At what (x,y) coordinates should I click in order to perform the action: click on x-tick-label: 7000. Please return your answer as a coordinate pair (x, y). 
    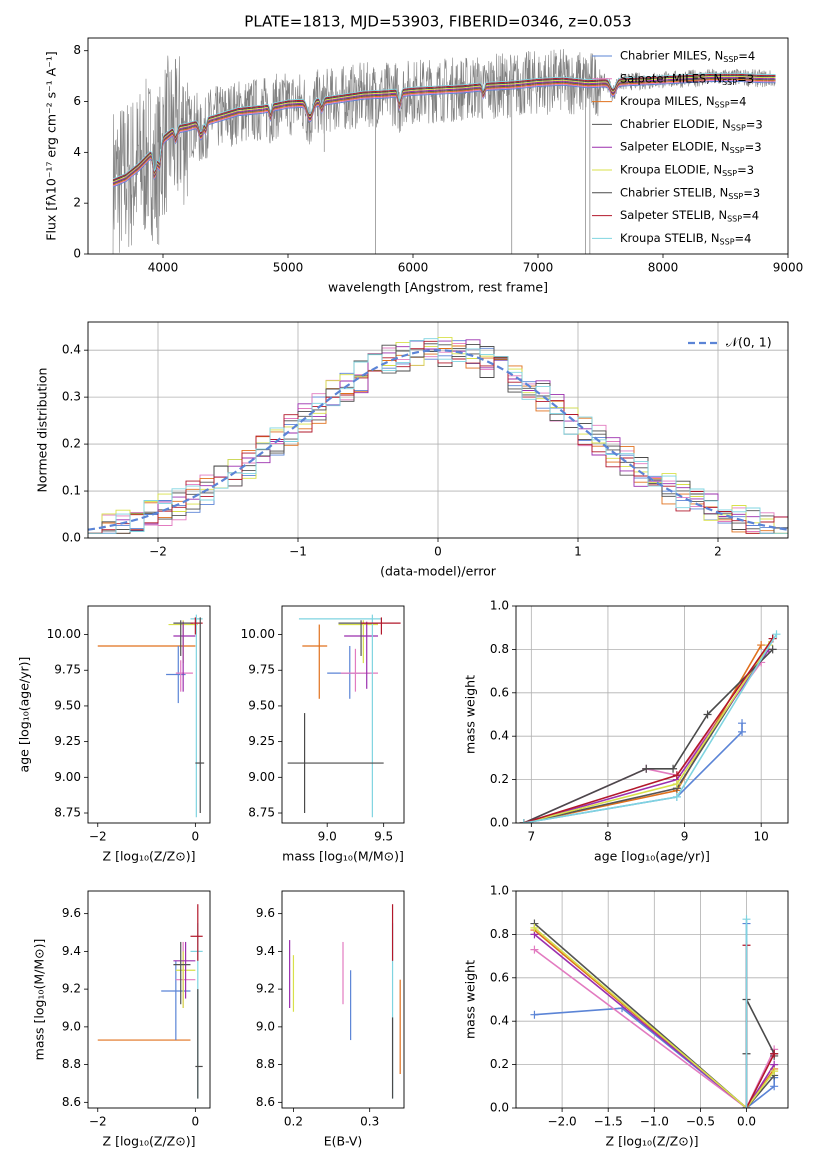
    Looking at the image, I should click on (538, 268).